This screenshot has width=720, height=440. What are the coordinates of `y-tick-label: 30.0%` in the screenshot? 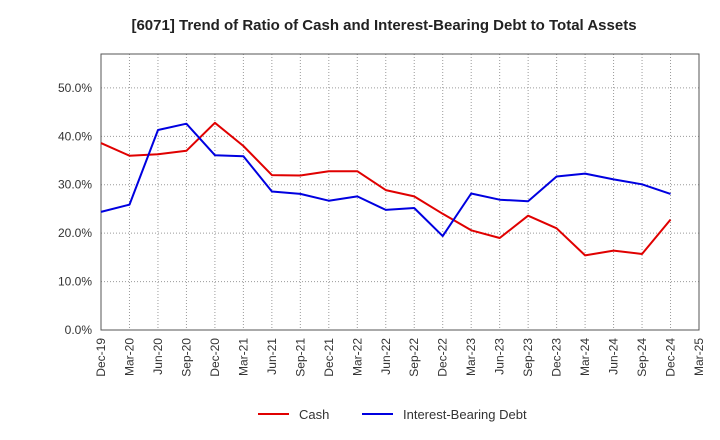 It's located at (75, 185).